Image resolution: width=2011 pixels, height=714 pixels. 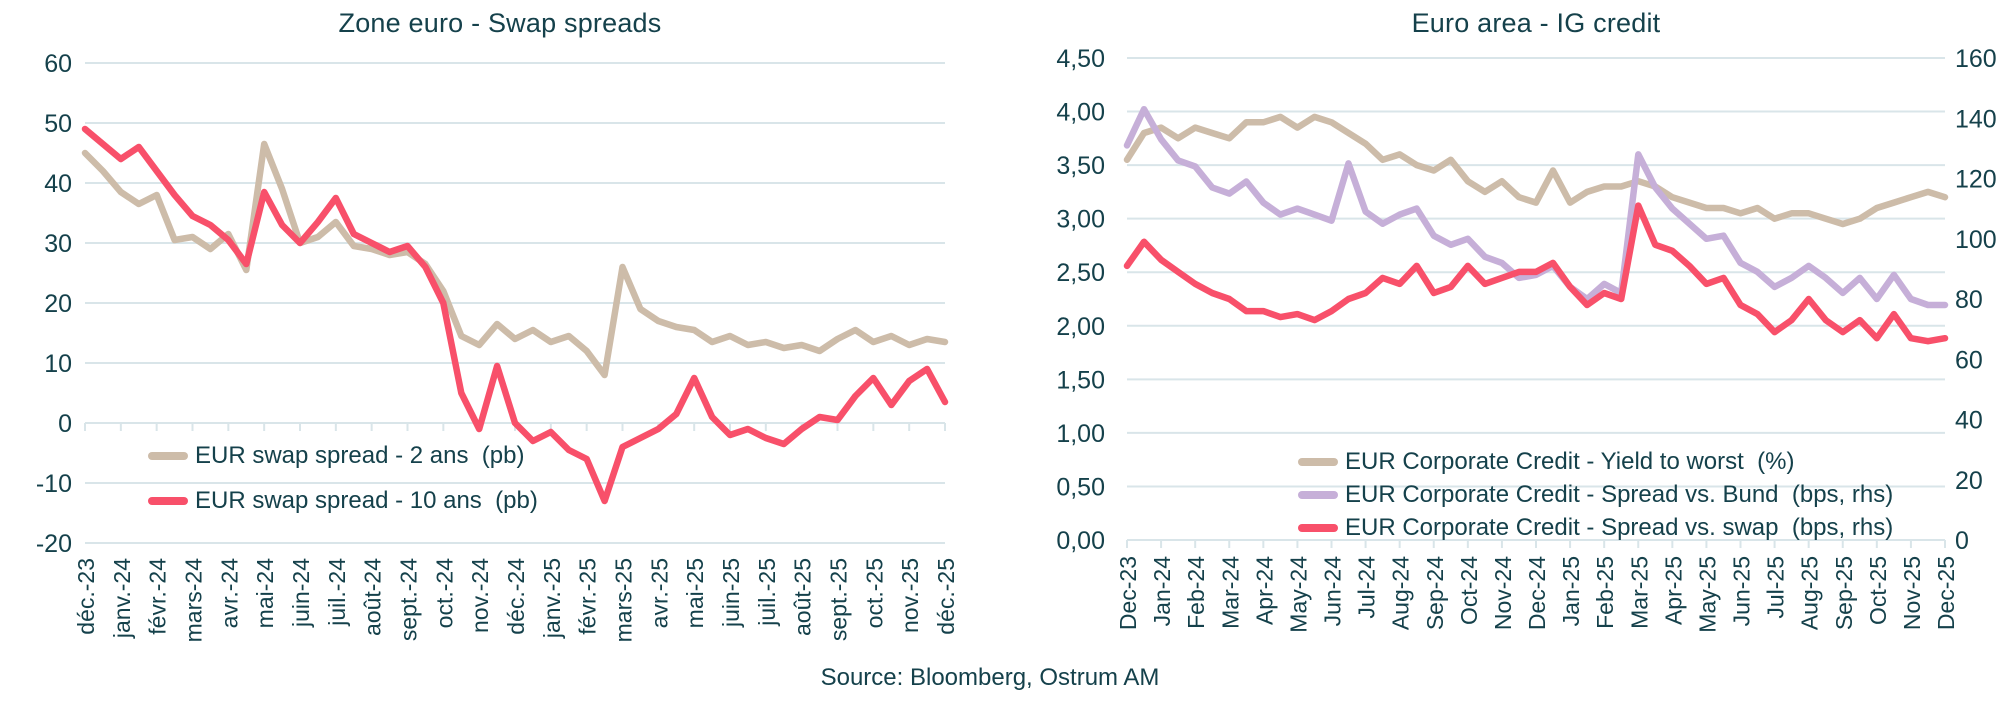 What do you see at coordinates (337, 592) in the screenshot?
I see `x-axis-month-label: juil.-24` at bounding box center [337, 592].